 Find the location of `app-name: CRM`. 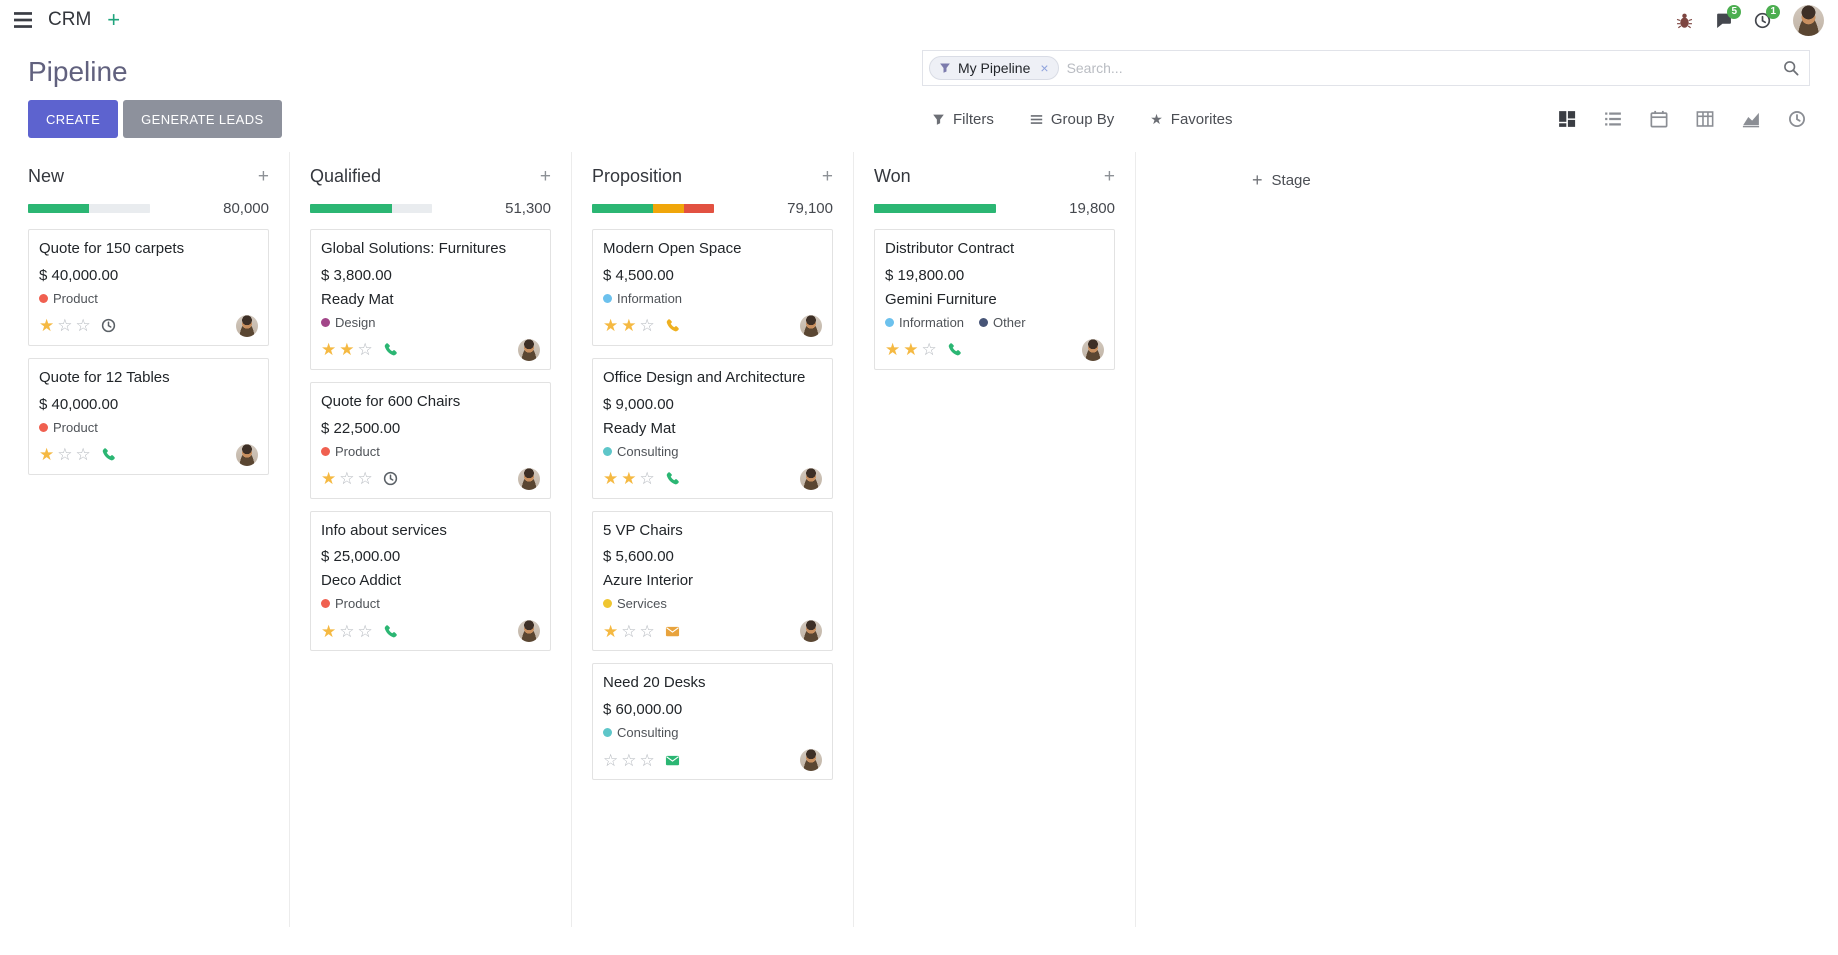

app-name: CRM is located at coordinates (70, 19).